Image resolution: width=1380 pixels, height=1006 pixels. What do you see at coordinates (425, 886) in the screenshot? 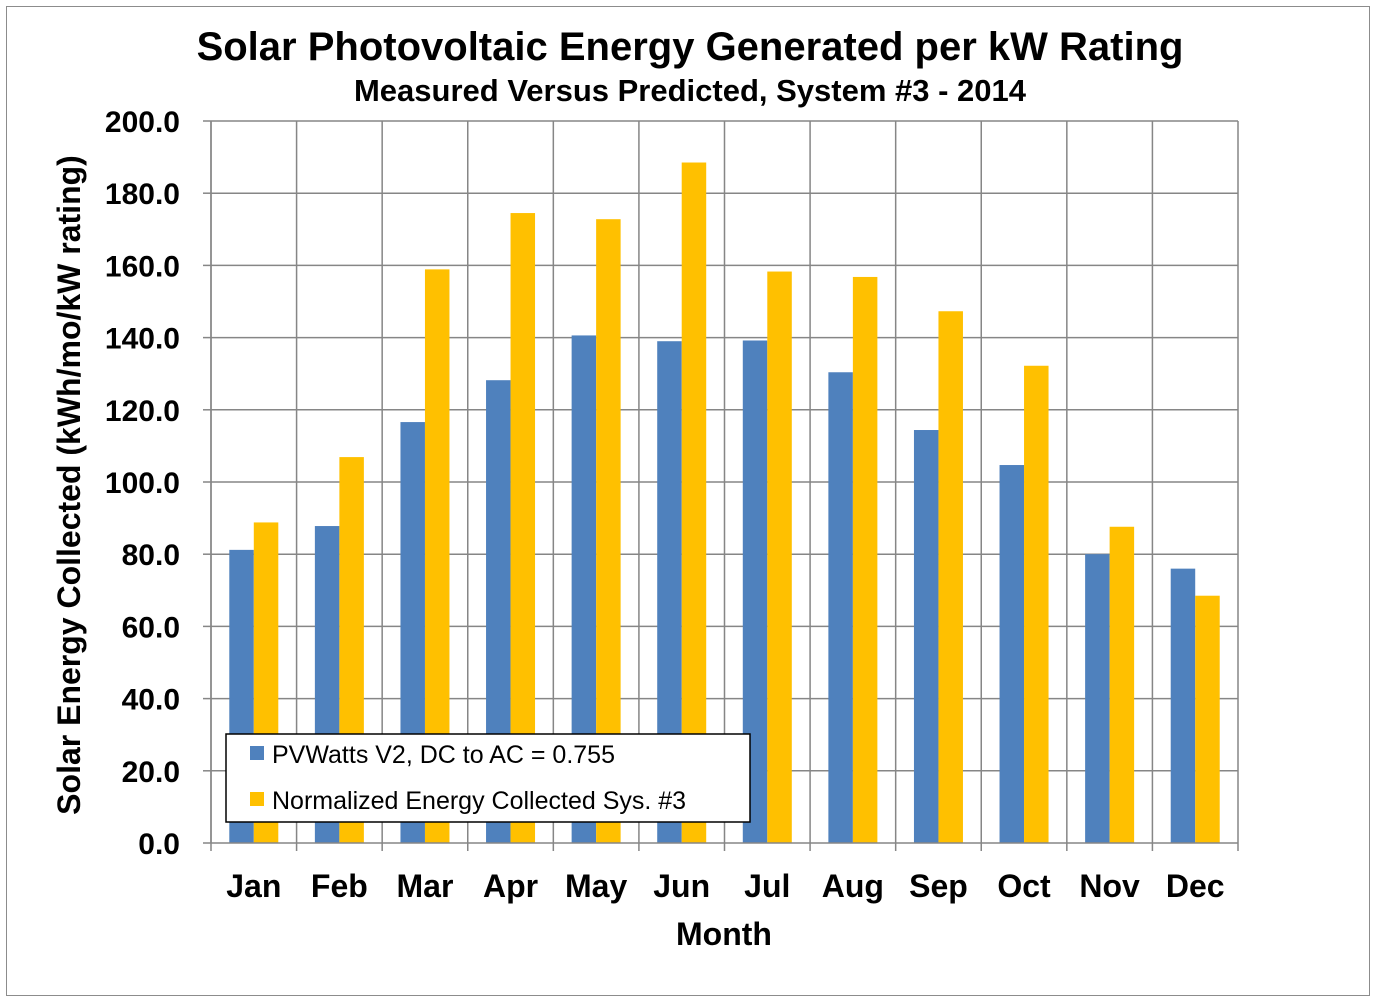
I see `x-tick-label: Mar` at bounding box center [425, 886].